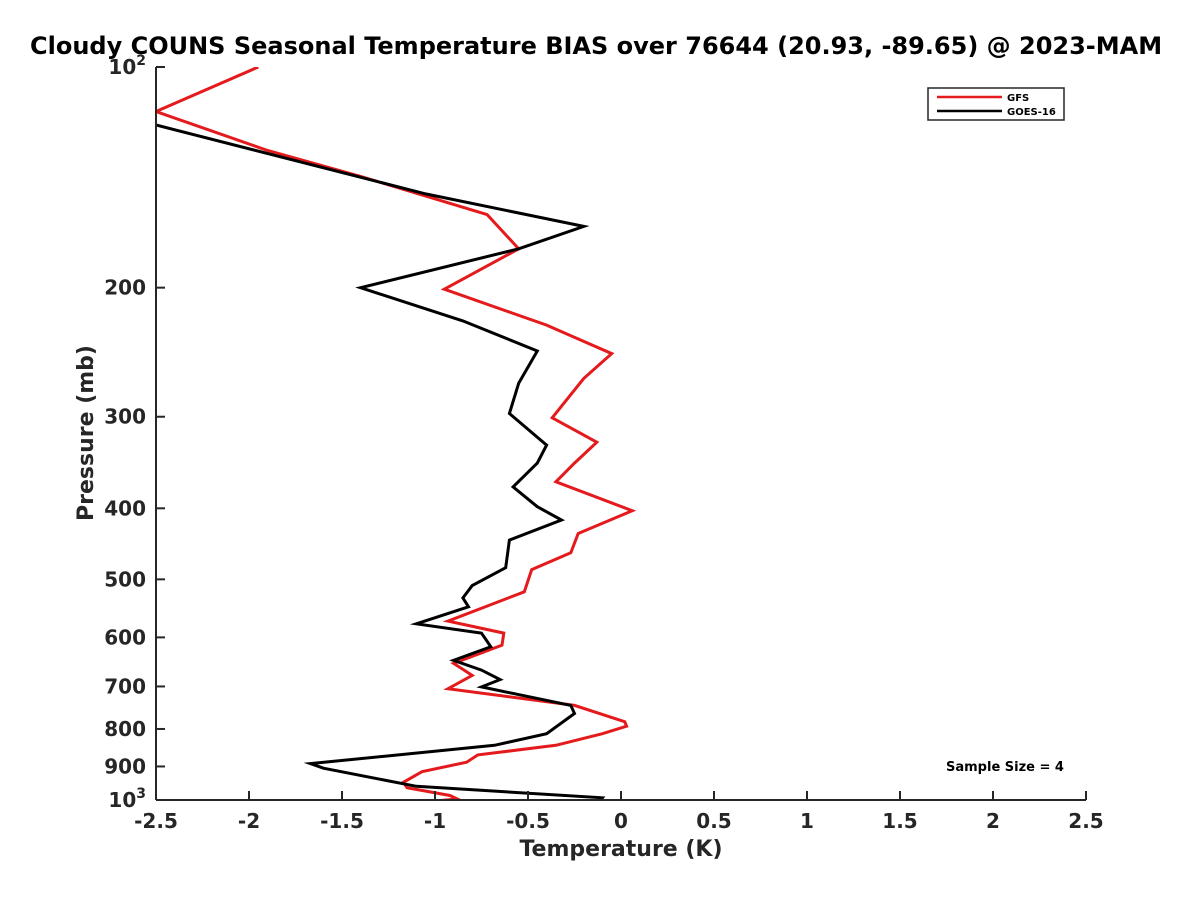  I want to click on x-tick-label: 2.5, so click(1085, 821).